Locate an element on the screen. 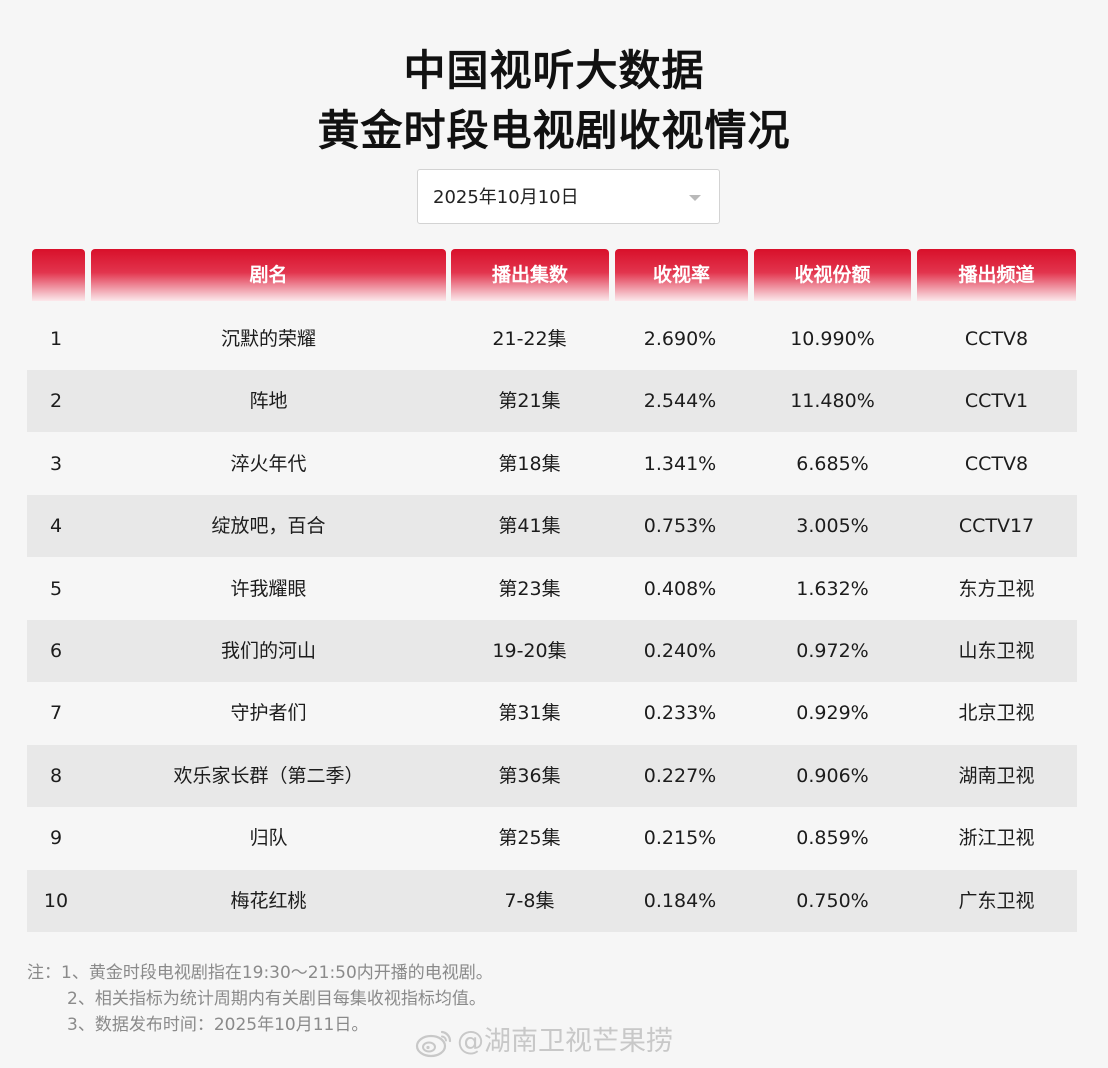  row-channel: 广东卫视 is located at coordinates (996, 900).